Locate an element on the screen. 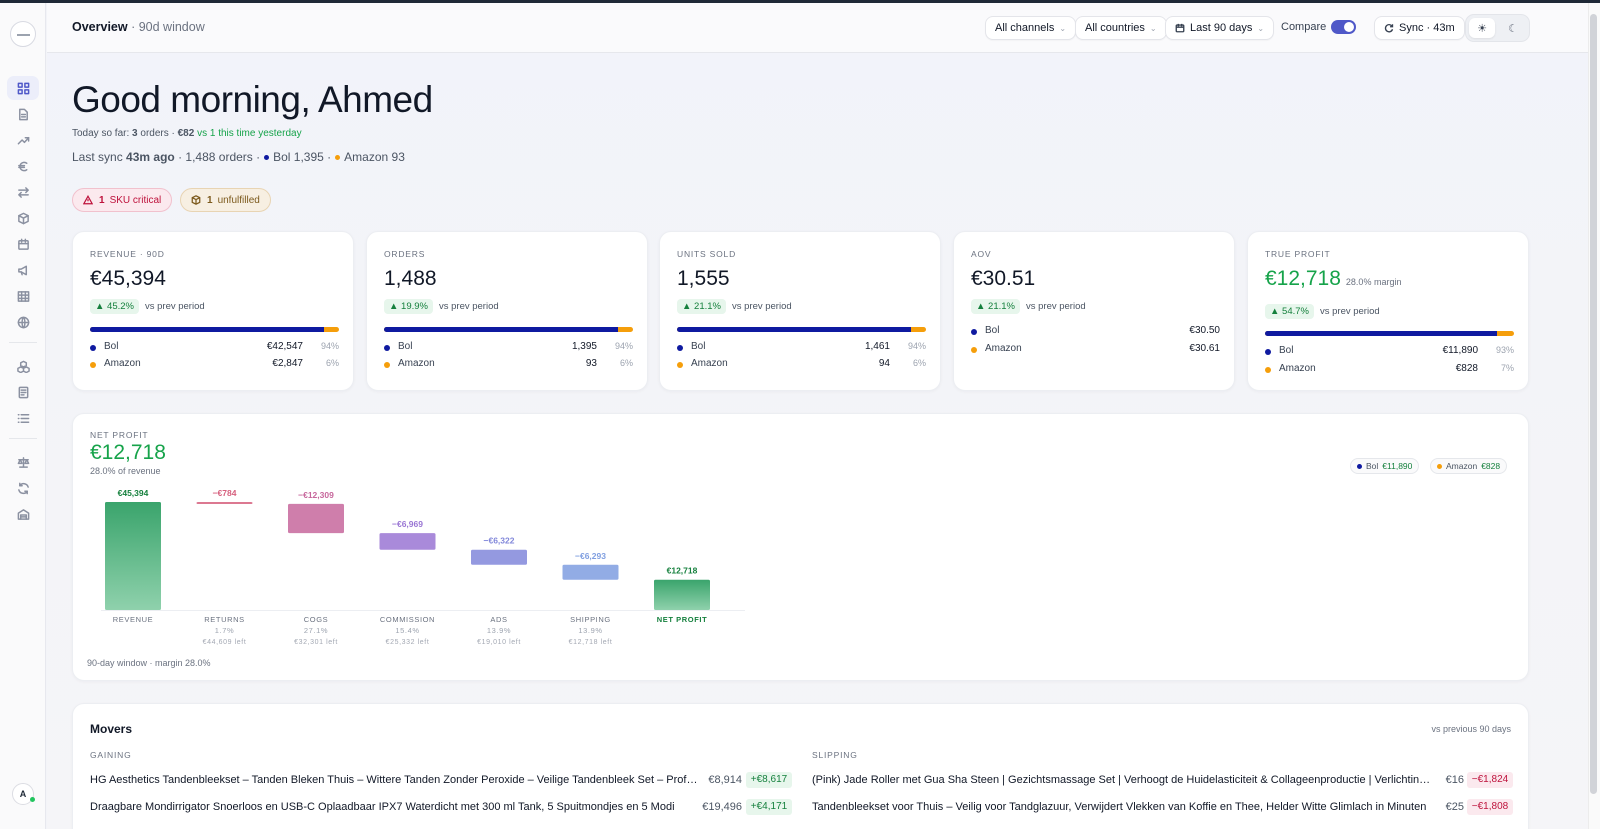 The width and height of the screenshot is (1600, 829). channels-dropdown-label: All channels is located at coordinates (1025, 28).